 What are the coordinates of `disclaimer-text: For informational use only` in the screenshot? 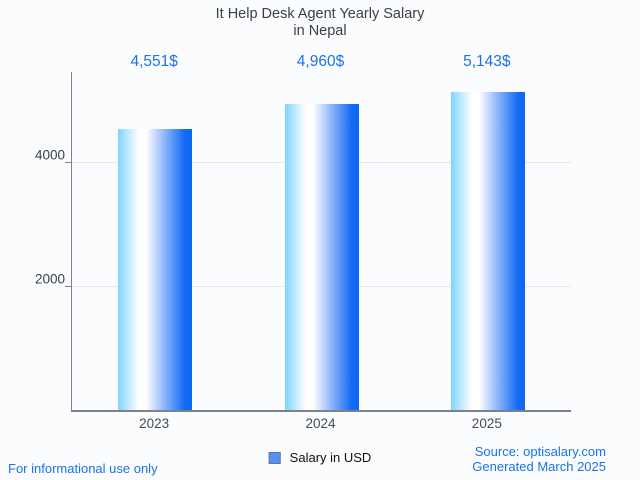 It's located at (83, 468).